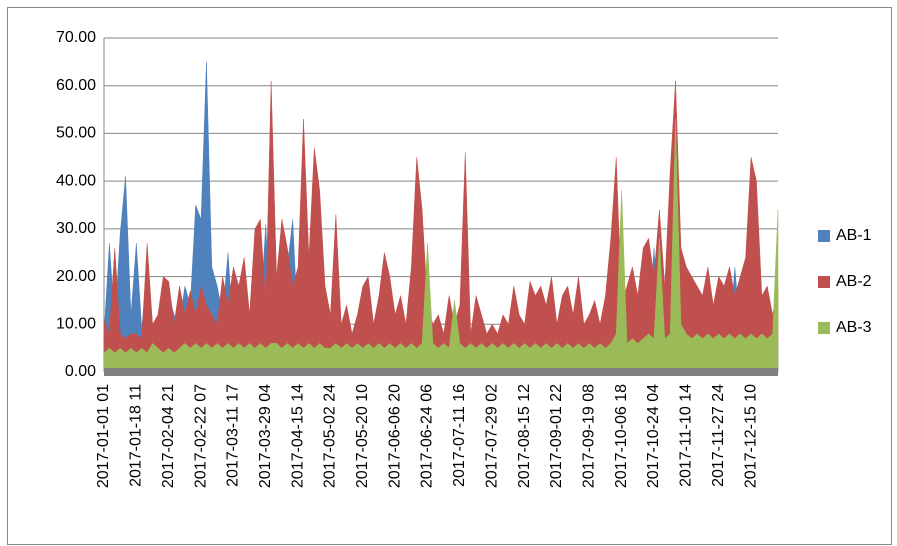  What do you see at coordinates (394, 436) in the screenshot?
I see `x-tick-label: 2017-06-06 20` at bounding box center [394, 436].